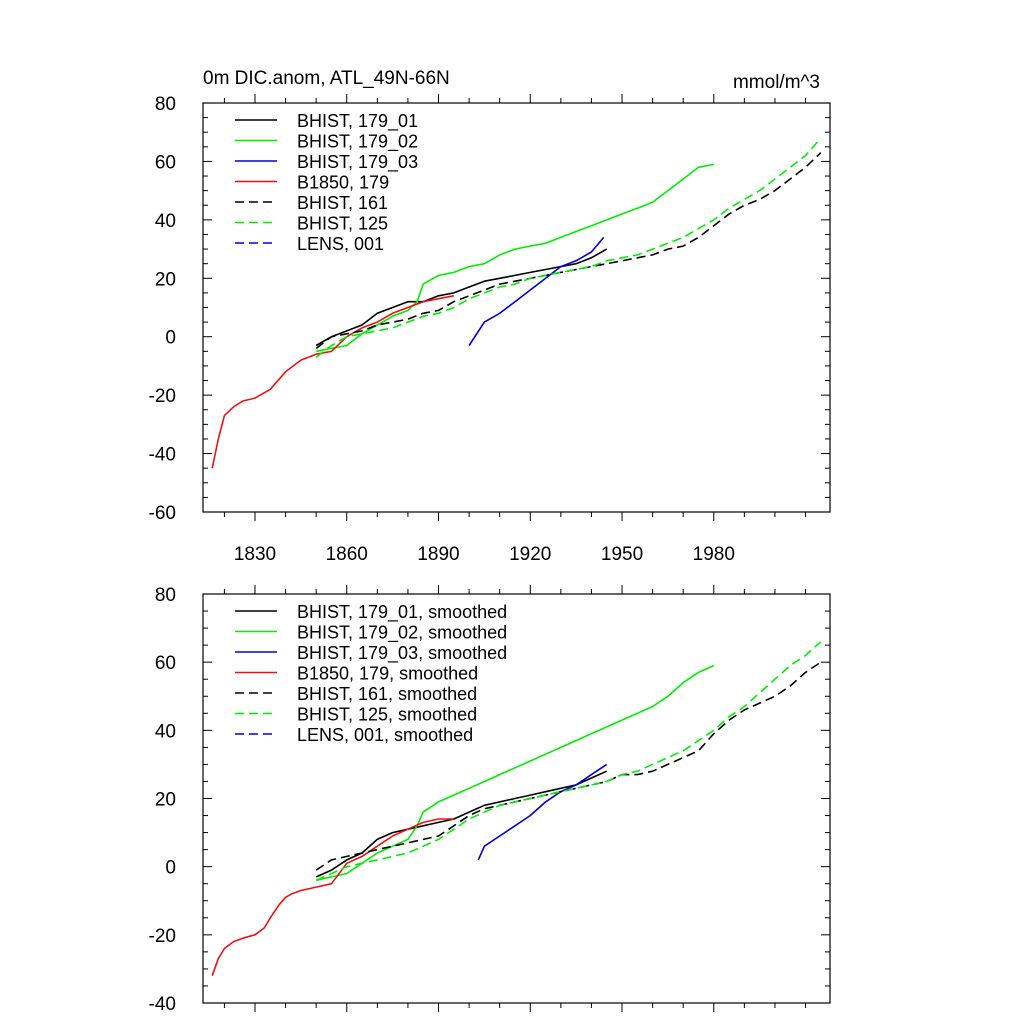 The height and width of the screenshot is (1024, 1024). Describe the element at coordinates (622, 554) in the screenshot. I see `x-tick-label: 1950` at that location.